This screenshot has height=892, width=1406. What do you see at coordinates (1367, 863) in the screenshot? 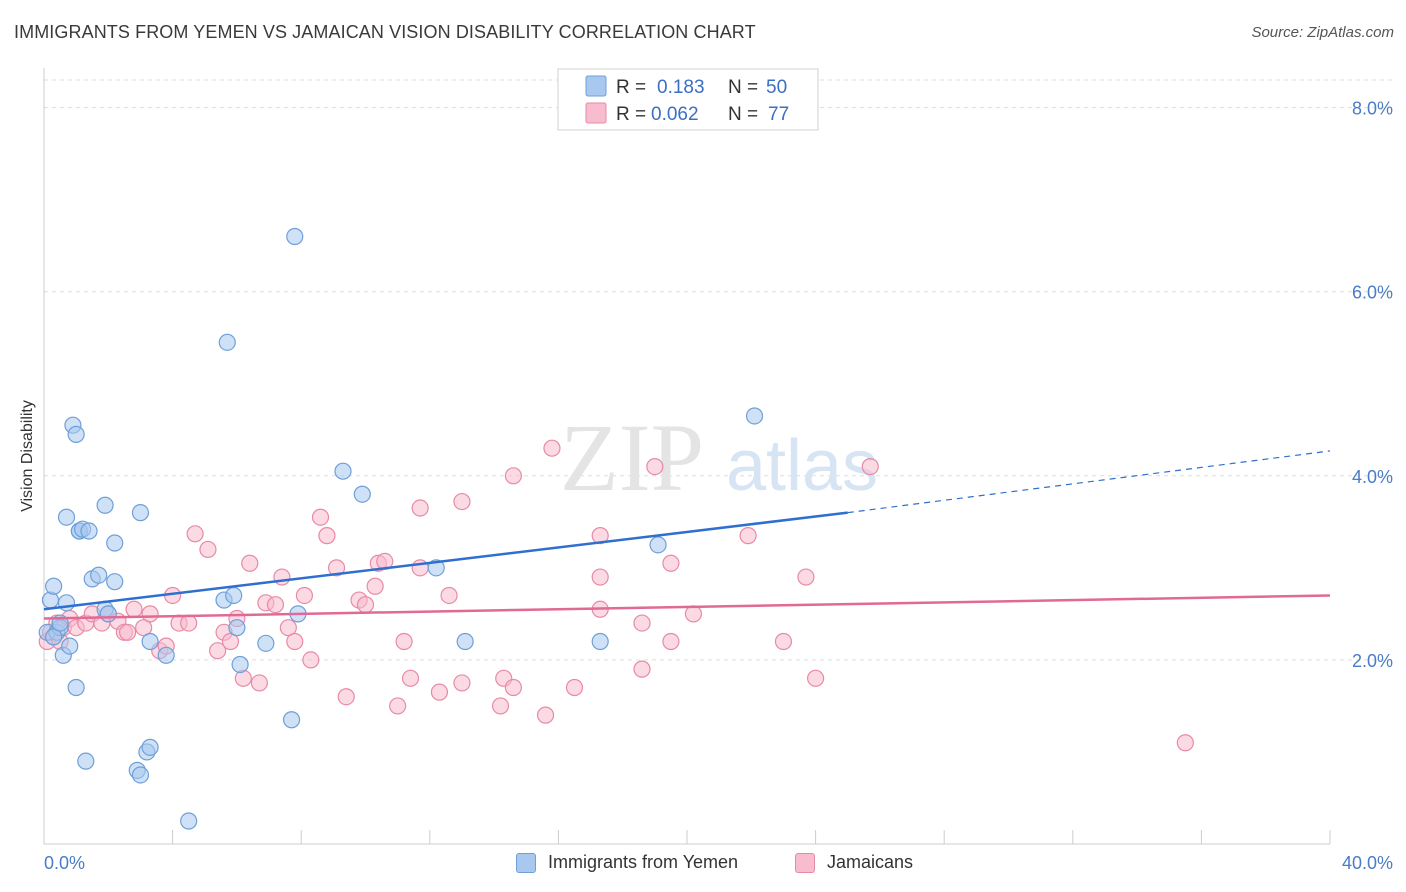
I see `x-tick-label-max: 40.0%` at bounding box center [1367, 863].